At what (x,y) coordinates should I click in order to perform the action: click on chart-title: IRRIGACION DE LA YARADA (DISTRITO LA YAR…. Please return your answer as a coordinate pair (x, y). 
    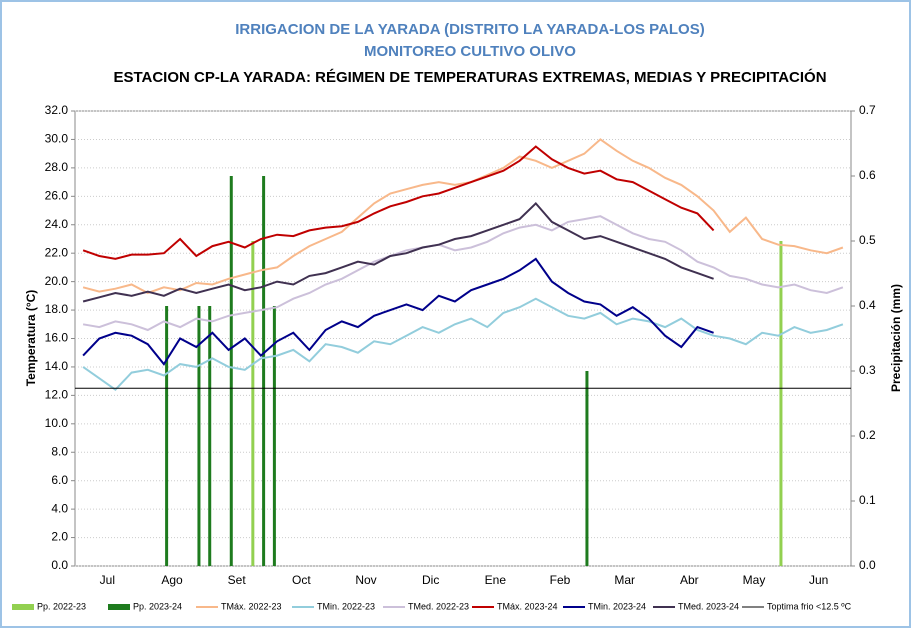
    Looking at the image, I should click on (469, 29).